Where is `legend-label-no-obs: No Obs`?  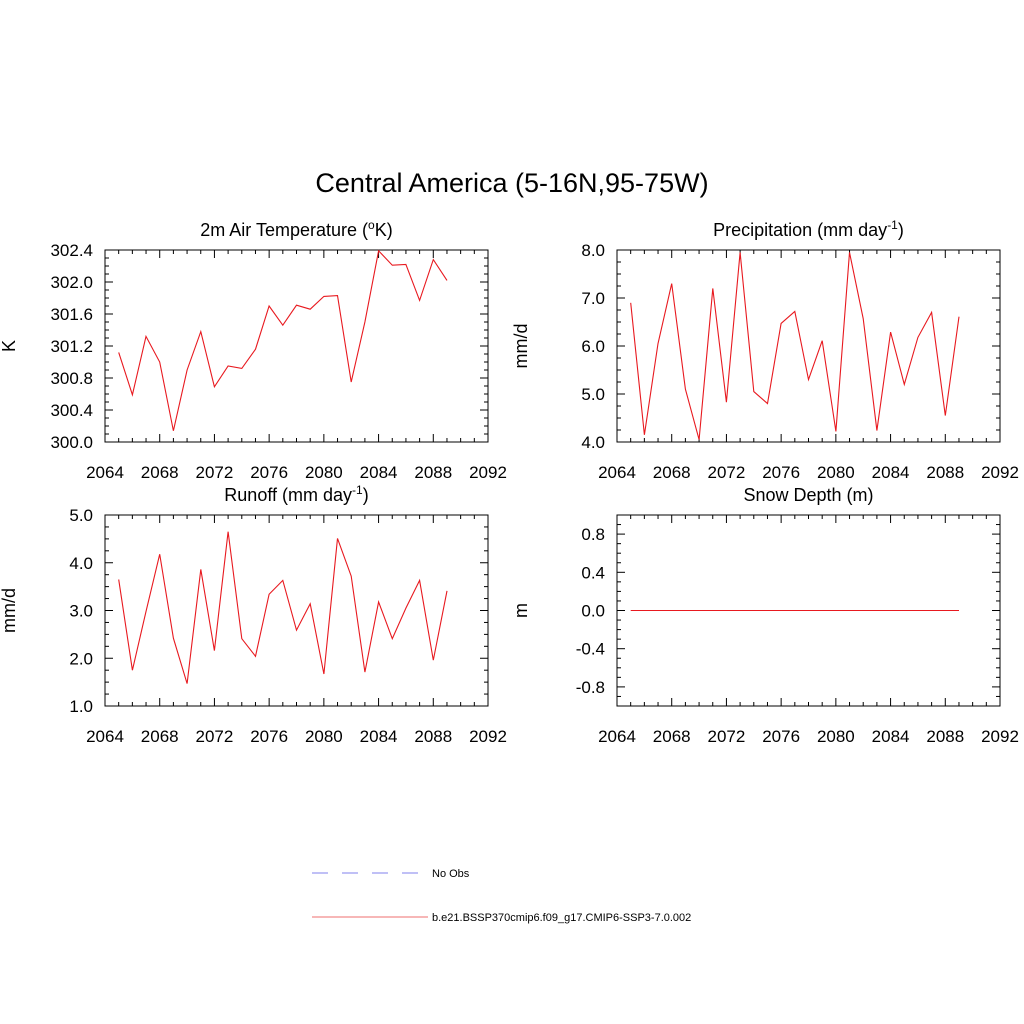 legend-label-no-obs: No Obs is located at coordinates (451, 874).